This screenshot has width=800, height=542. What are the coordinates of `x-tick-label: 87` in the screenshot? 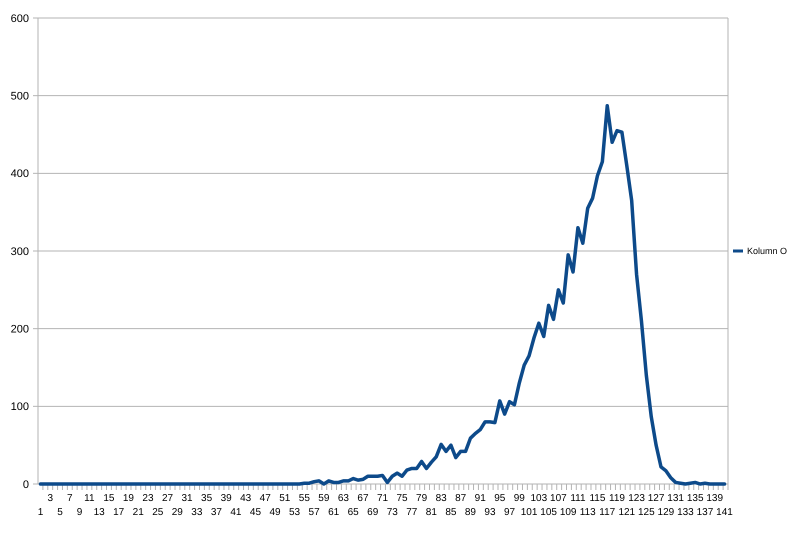 It's located at (461, 498).